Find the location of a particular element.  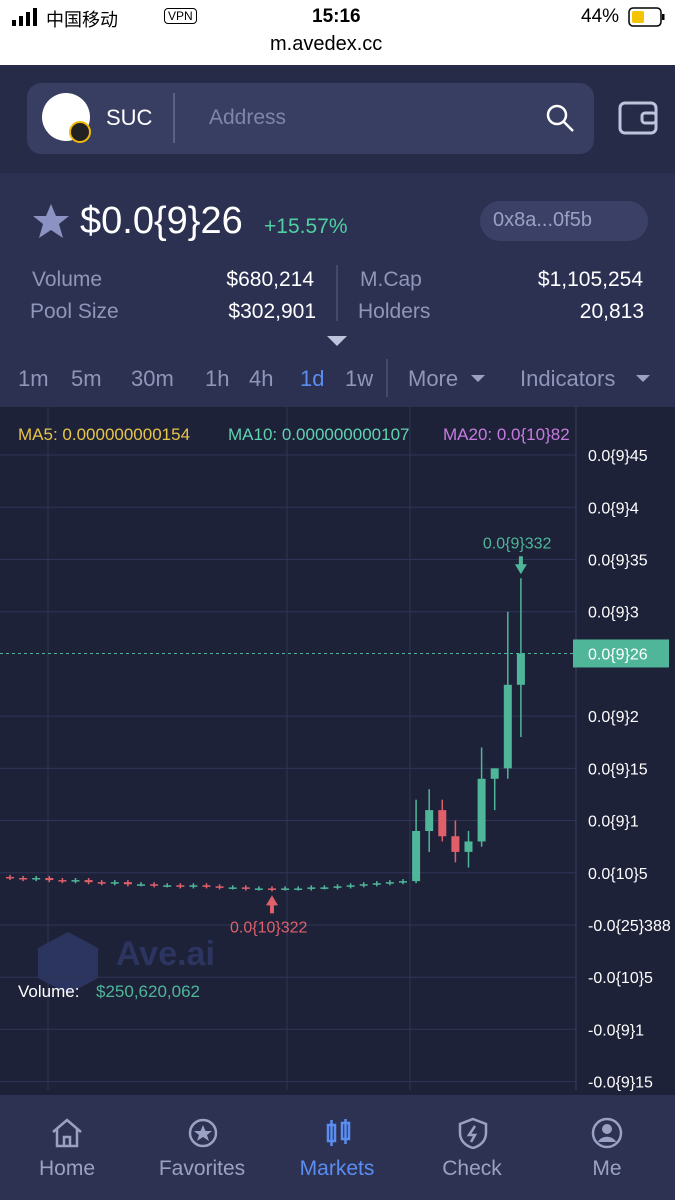

annotation-arrow-stem is located at coordinates (520, 561).